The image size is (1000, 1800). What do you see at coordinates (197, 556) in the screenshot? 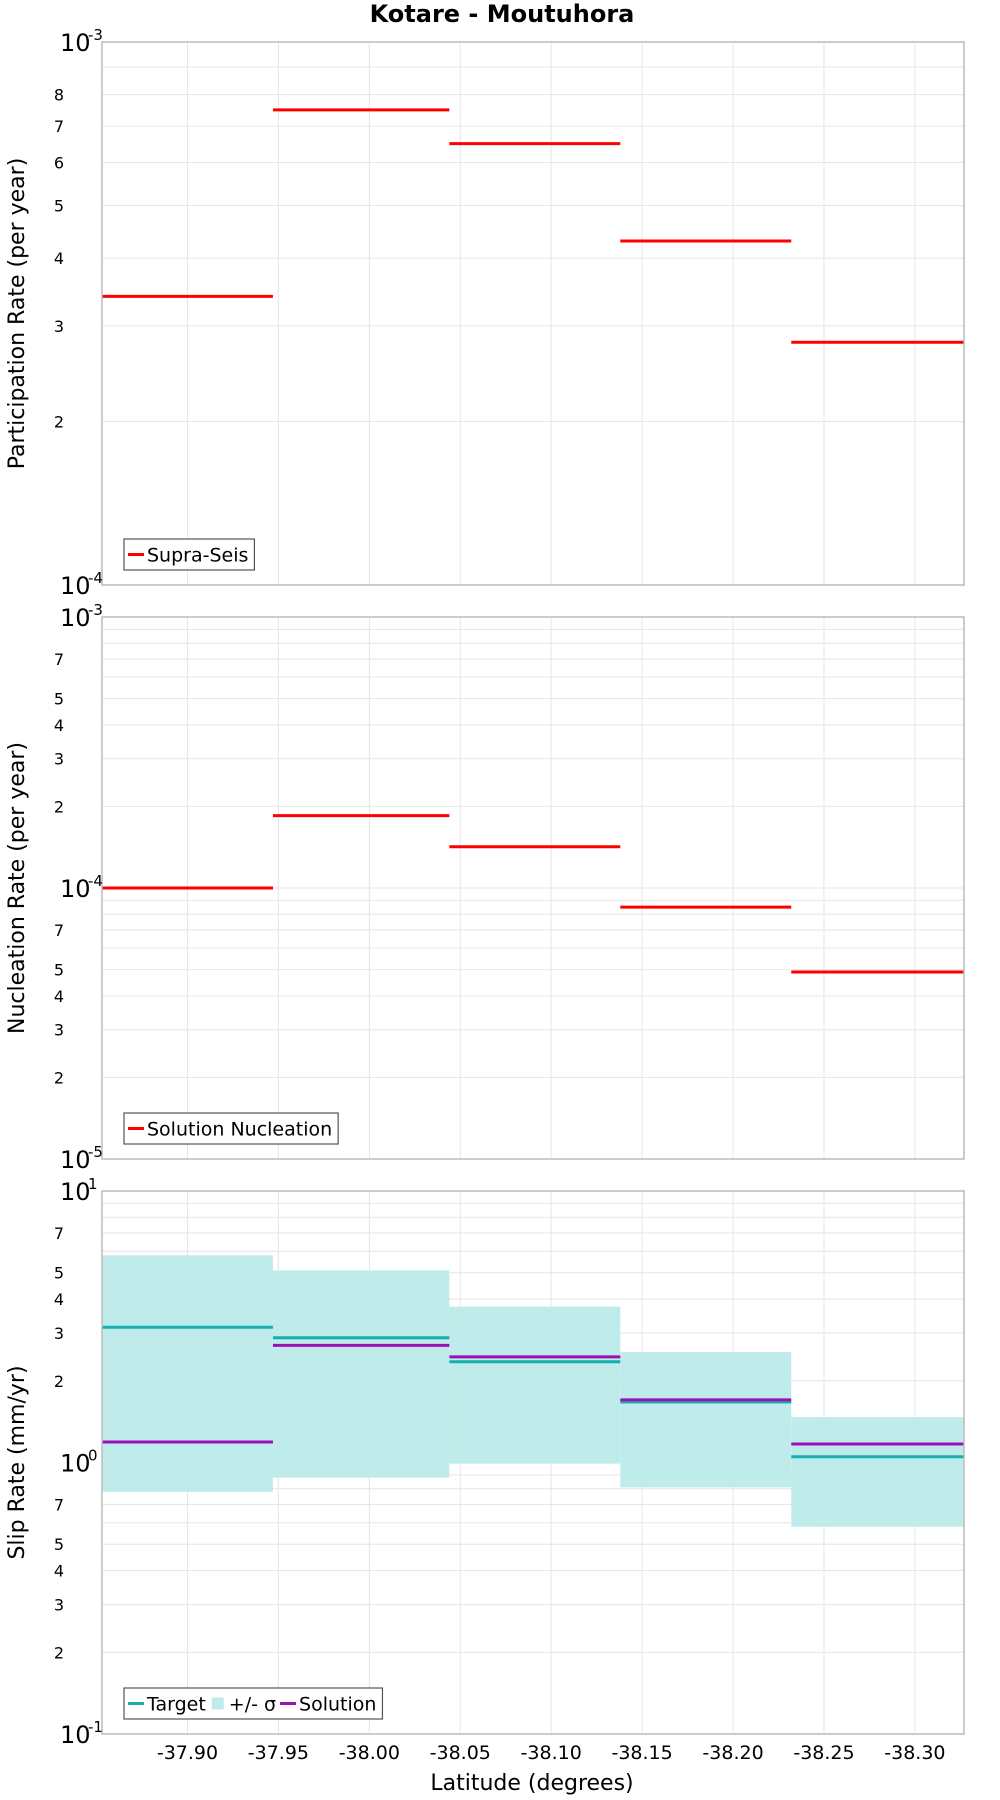
I see `legend-label: Supra-Seis` at bounding box center [197, 556].